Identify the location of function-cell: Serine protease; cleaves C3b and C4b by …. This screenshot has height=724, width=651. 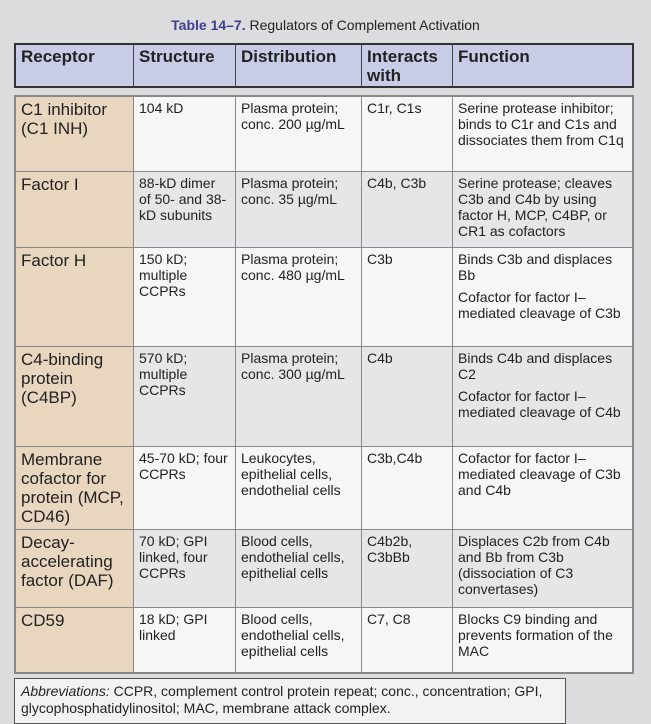
(542, 209).